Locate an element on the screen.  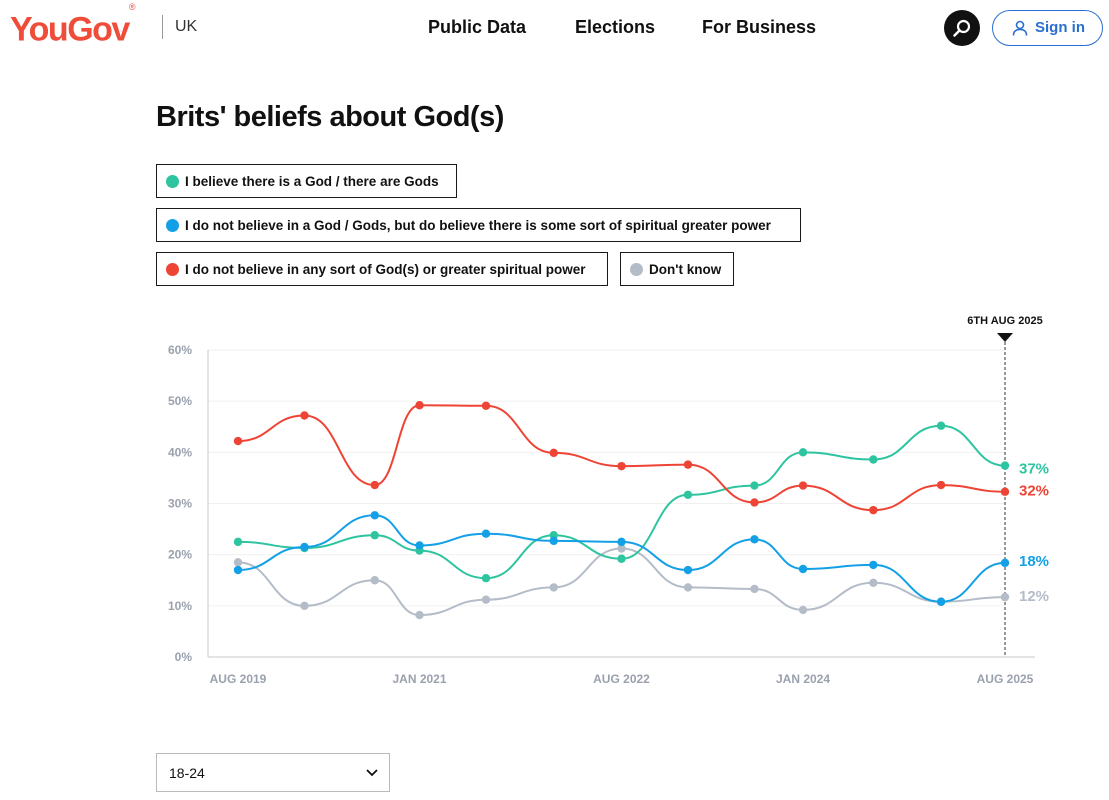
legend-dot-green is located at coordinates (172, 181).